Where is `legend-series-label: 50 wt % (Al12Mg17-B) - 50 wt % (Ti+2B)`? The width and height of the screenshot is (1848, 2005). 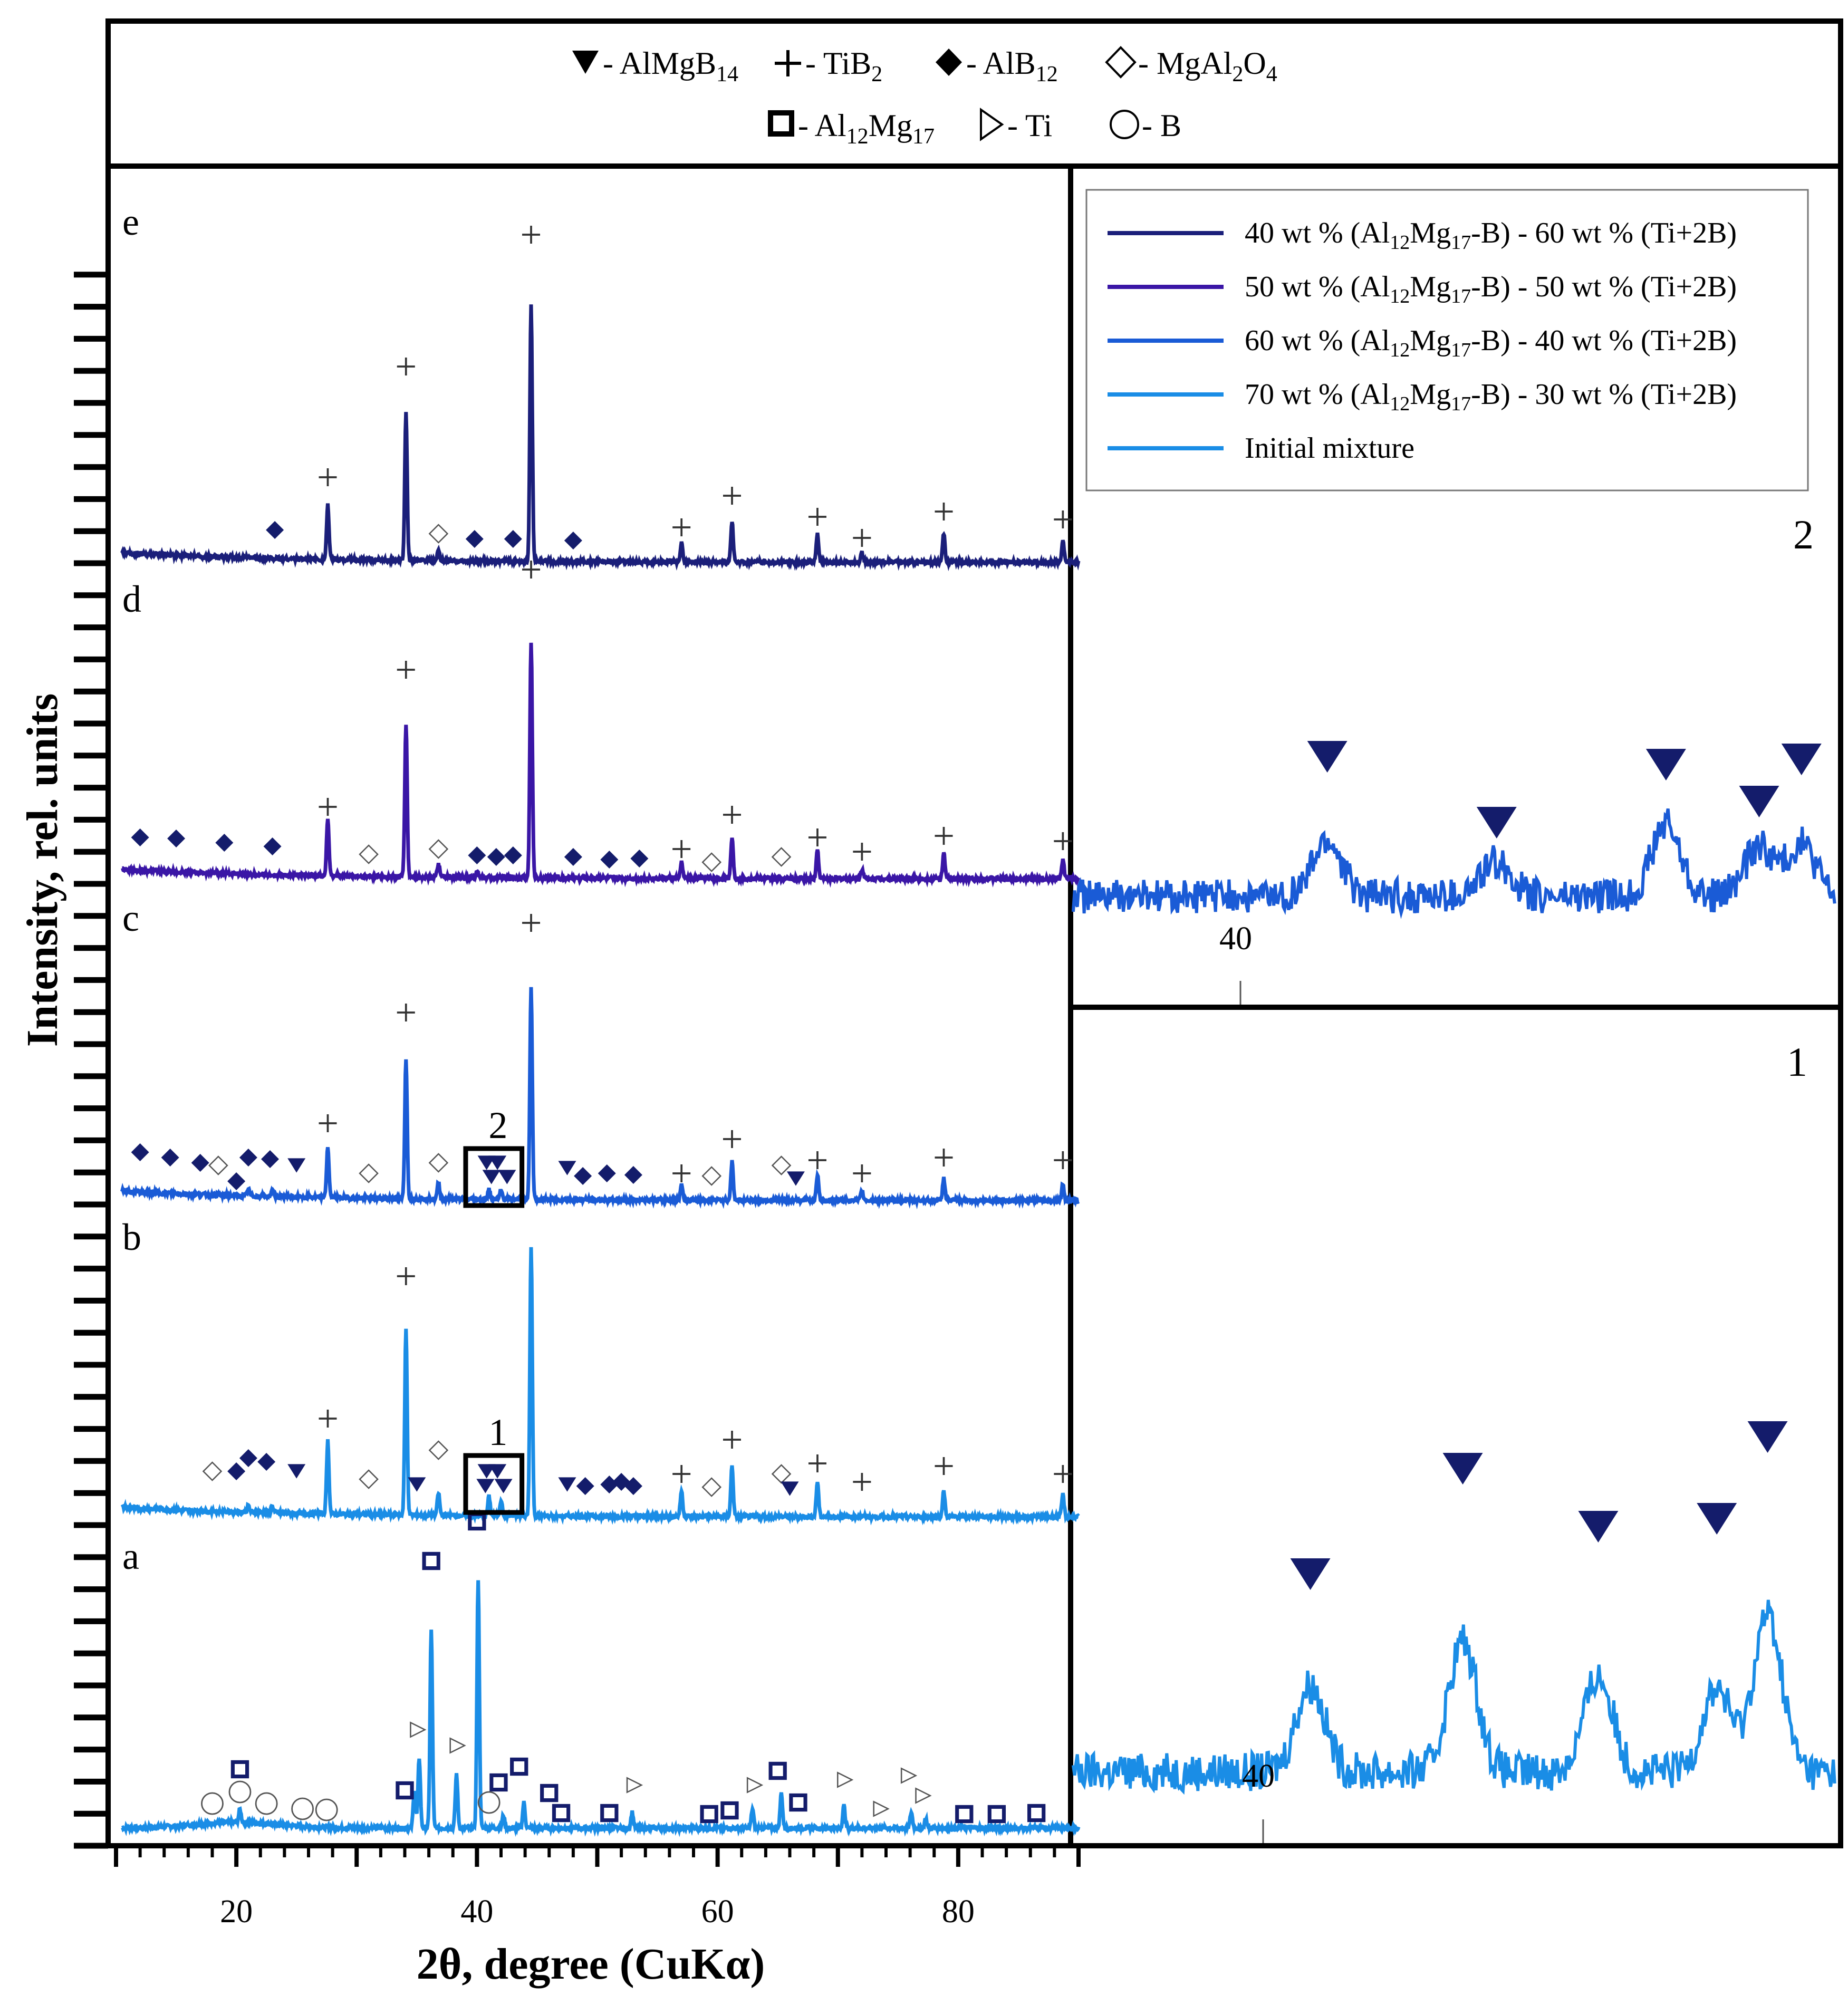
legend-series-label: 50 wt % (Al12Mg17-B) - 50 wt % (Ti+2B) is located at coordinates (1491, 289).